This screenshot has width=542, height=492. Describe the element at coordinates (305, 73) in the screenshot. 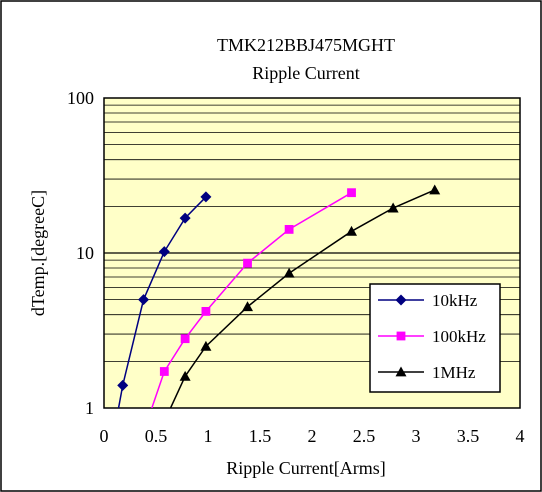

I see `chart-subtitle: Ripple Current` at that location.